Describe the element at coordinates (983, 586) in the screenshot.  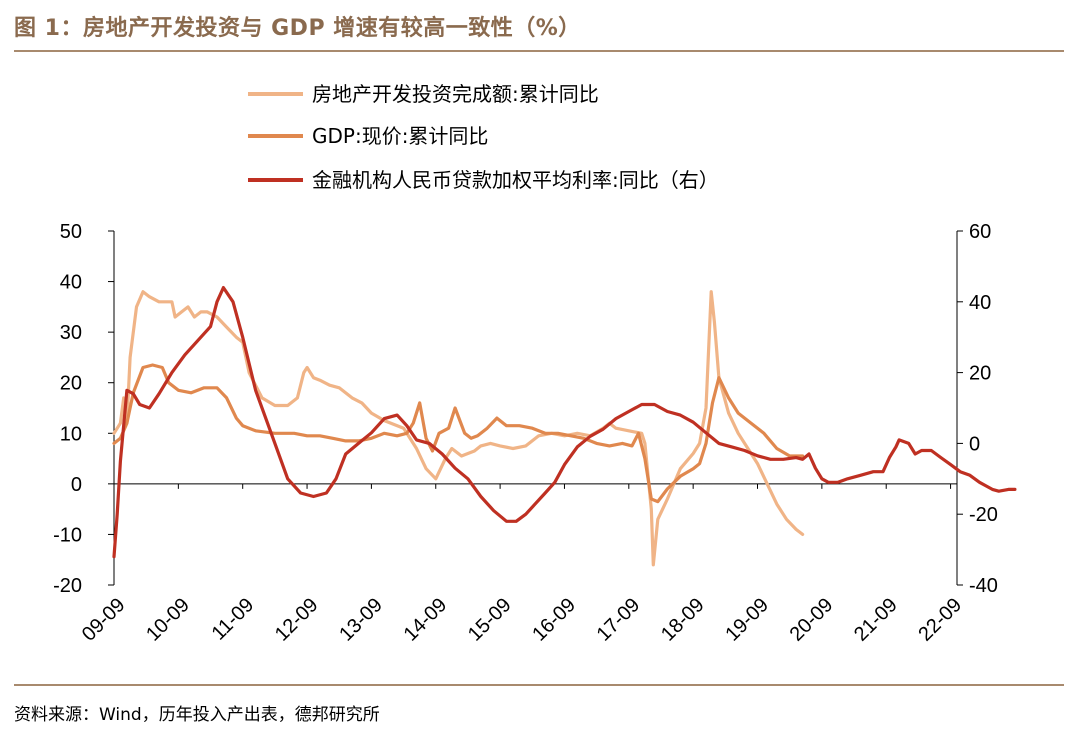
I see `right-tick-label: -40` at that location.